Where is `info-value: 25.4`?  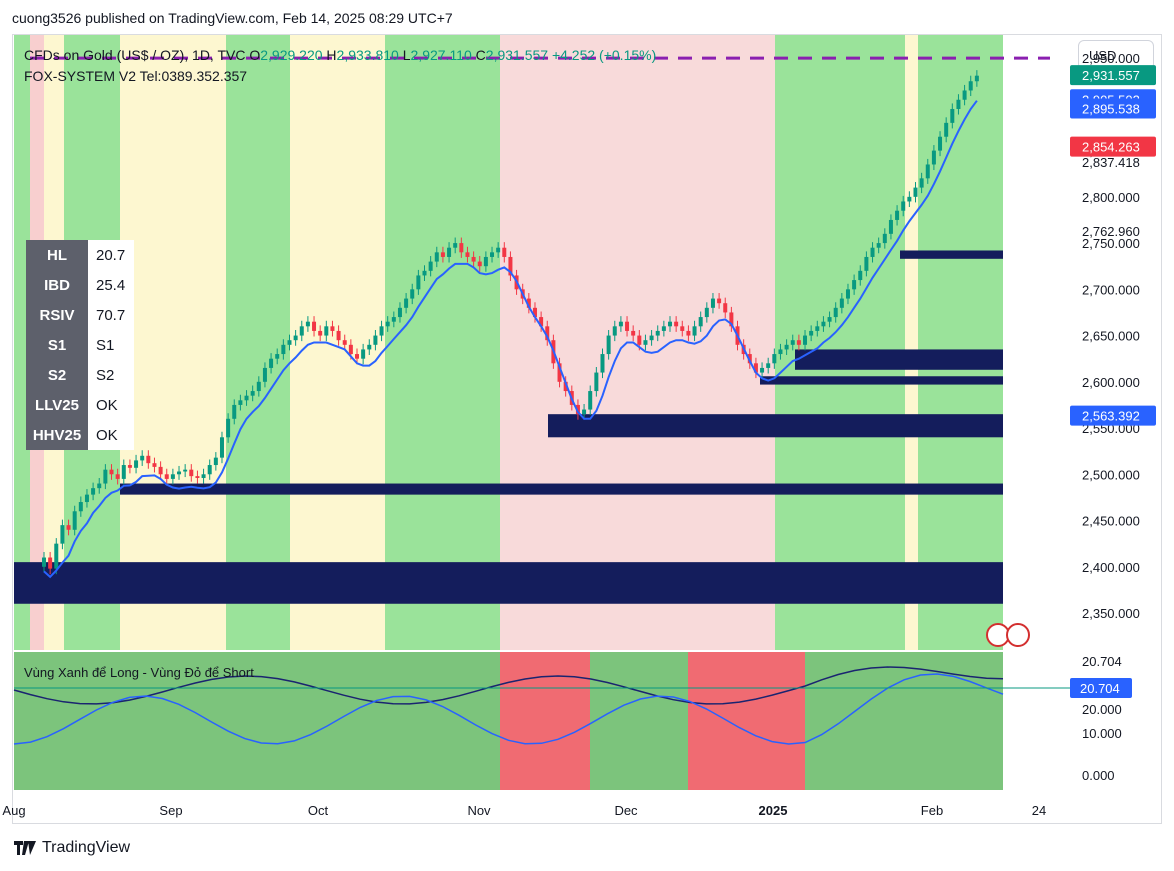 info-value: 25.4 is located at coordinates (110, 285).